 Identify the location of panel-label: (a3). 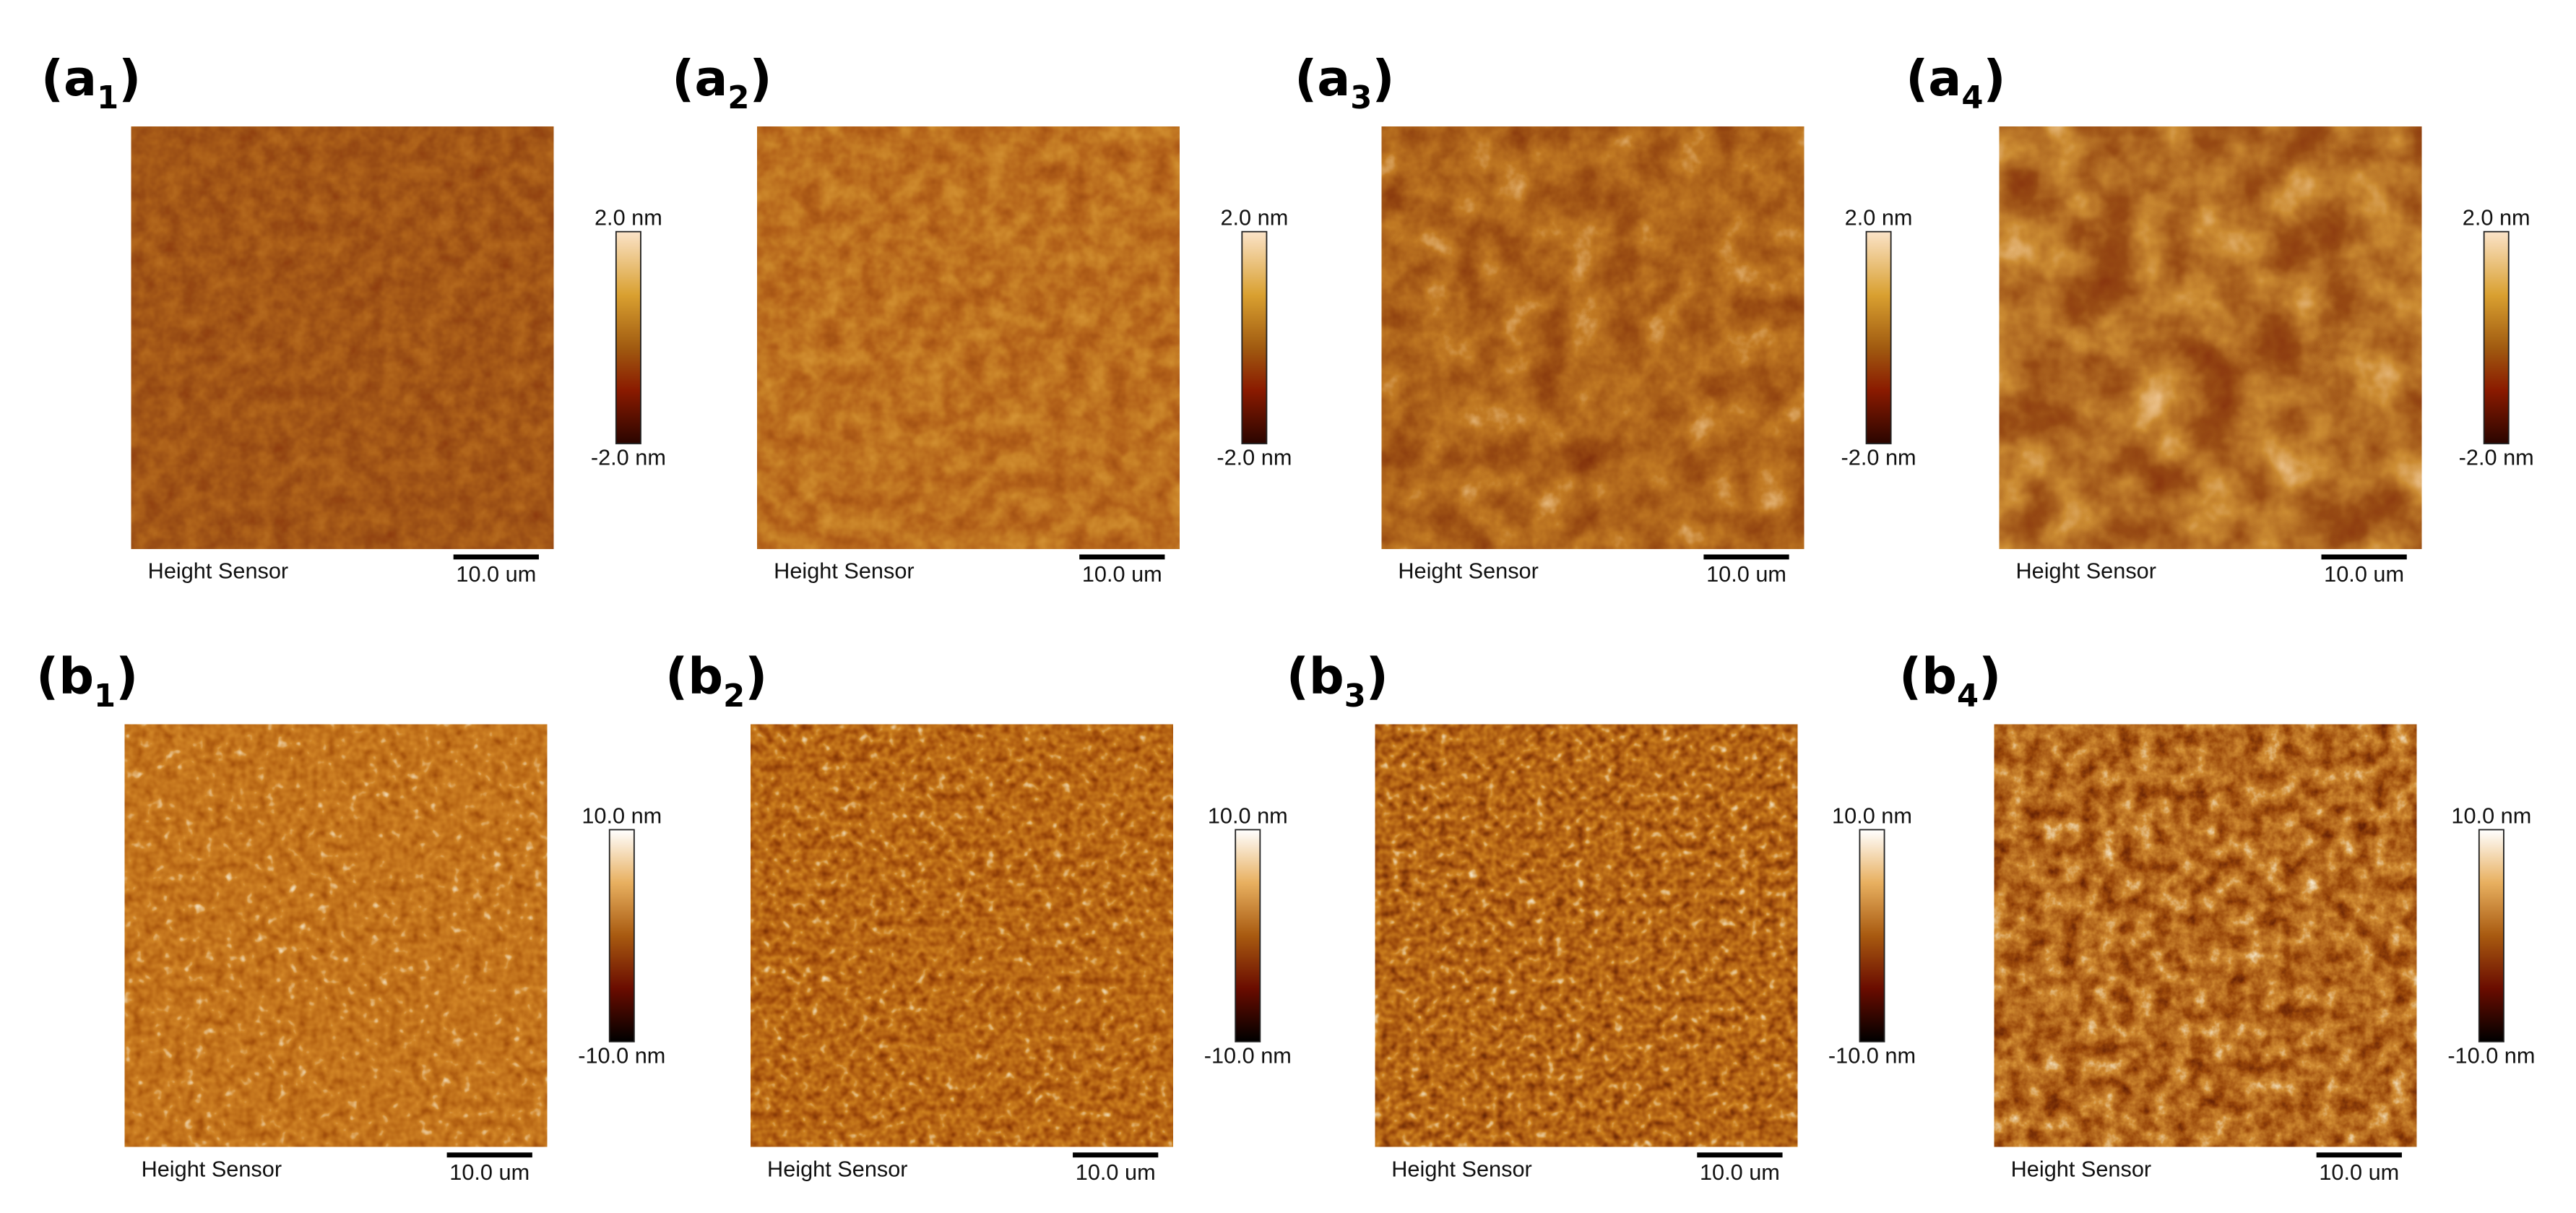
(1344, 83).